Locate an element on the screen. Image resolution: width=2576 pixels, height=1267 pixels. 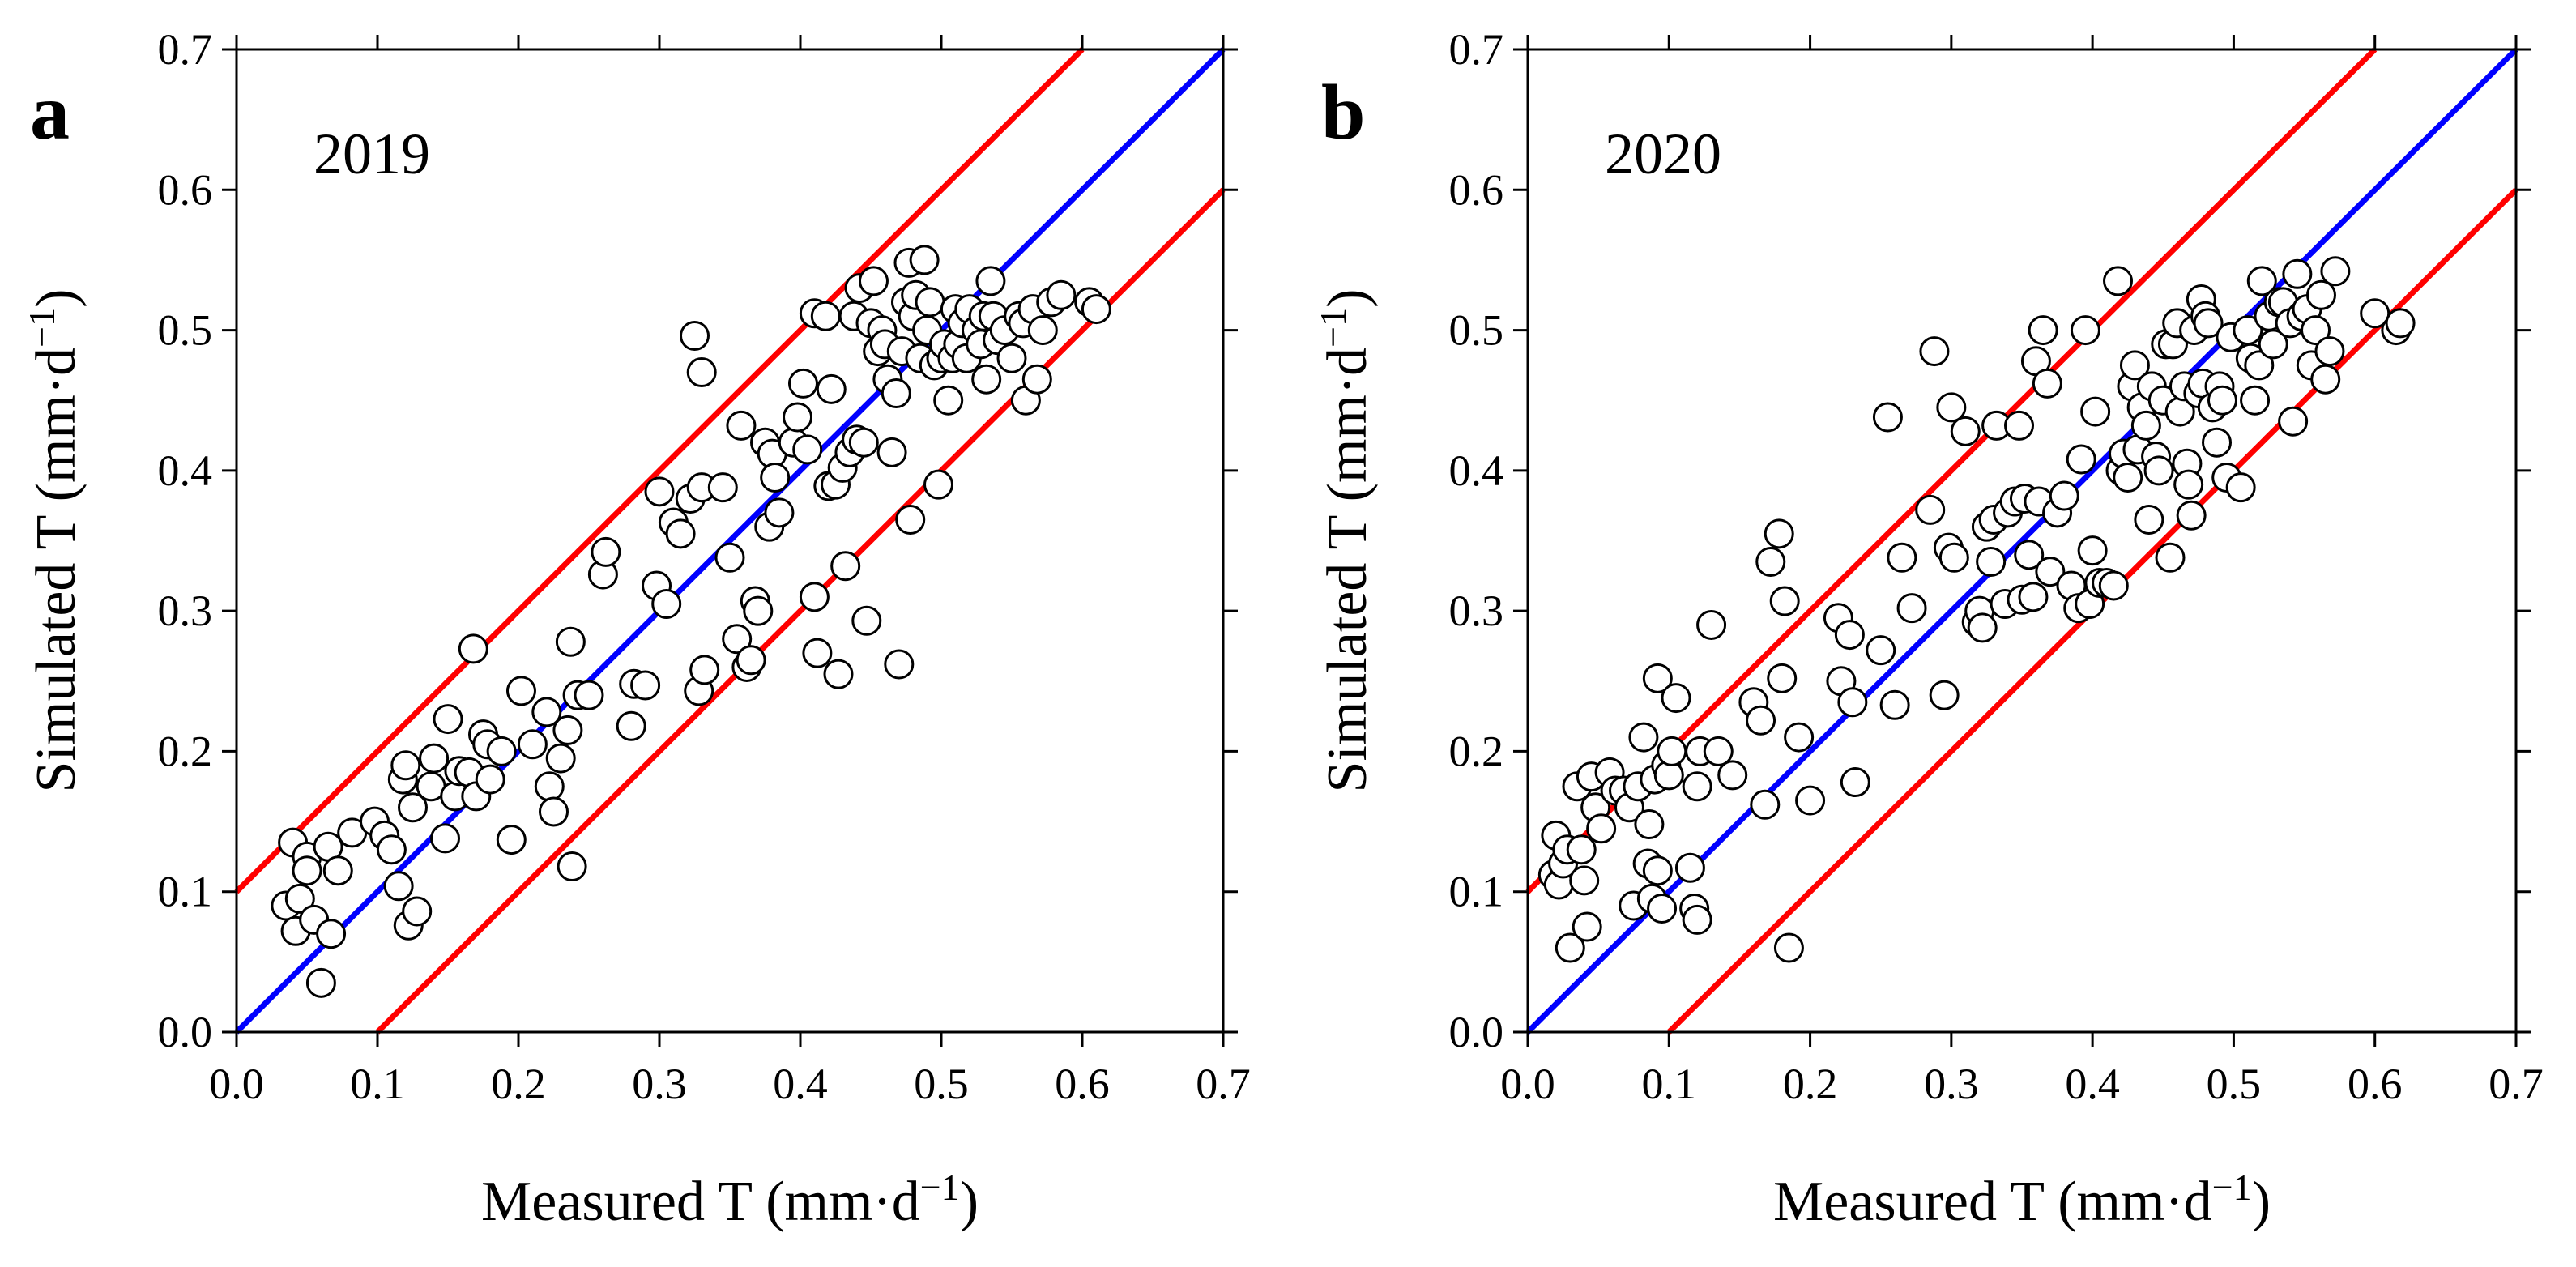
x-tick-label: 0.6 is located at coordinates (1082, 1084).